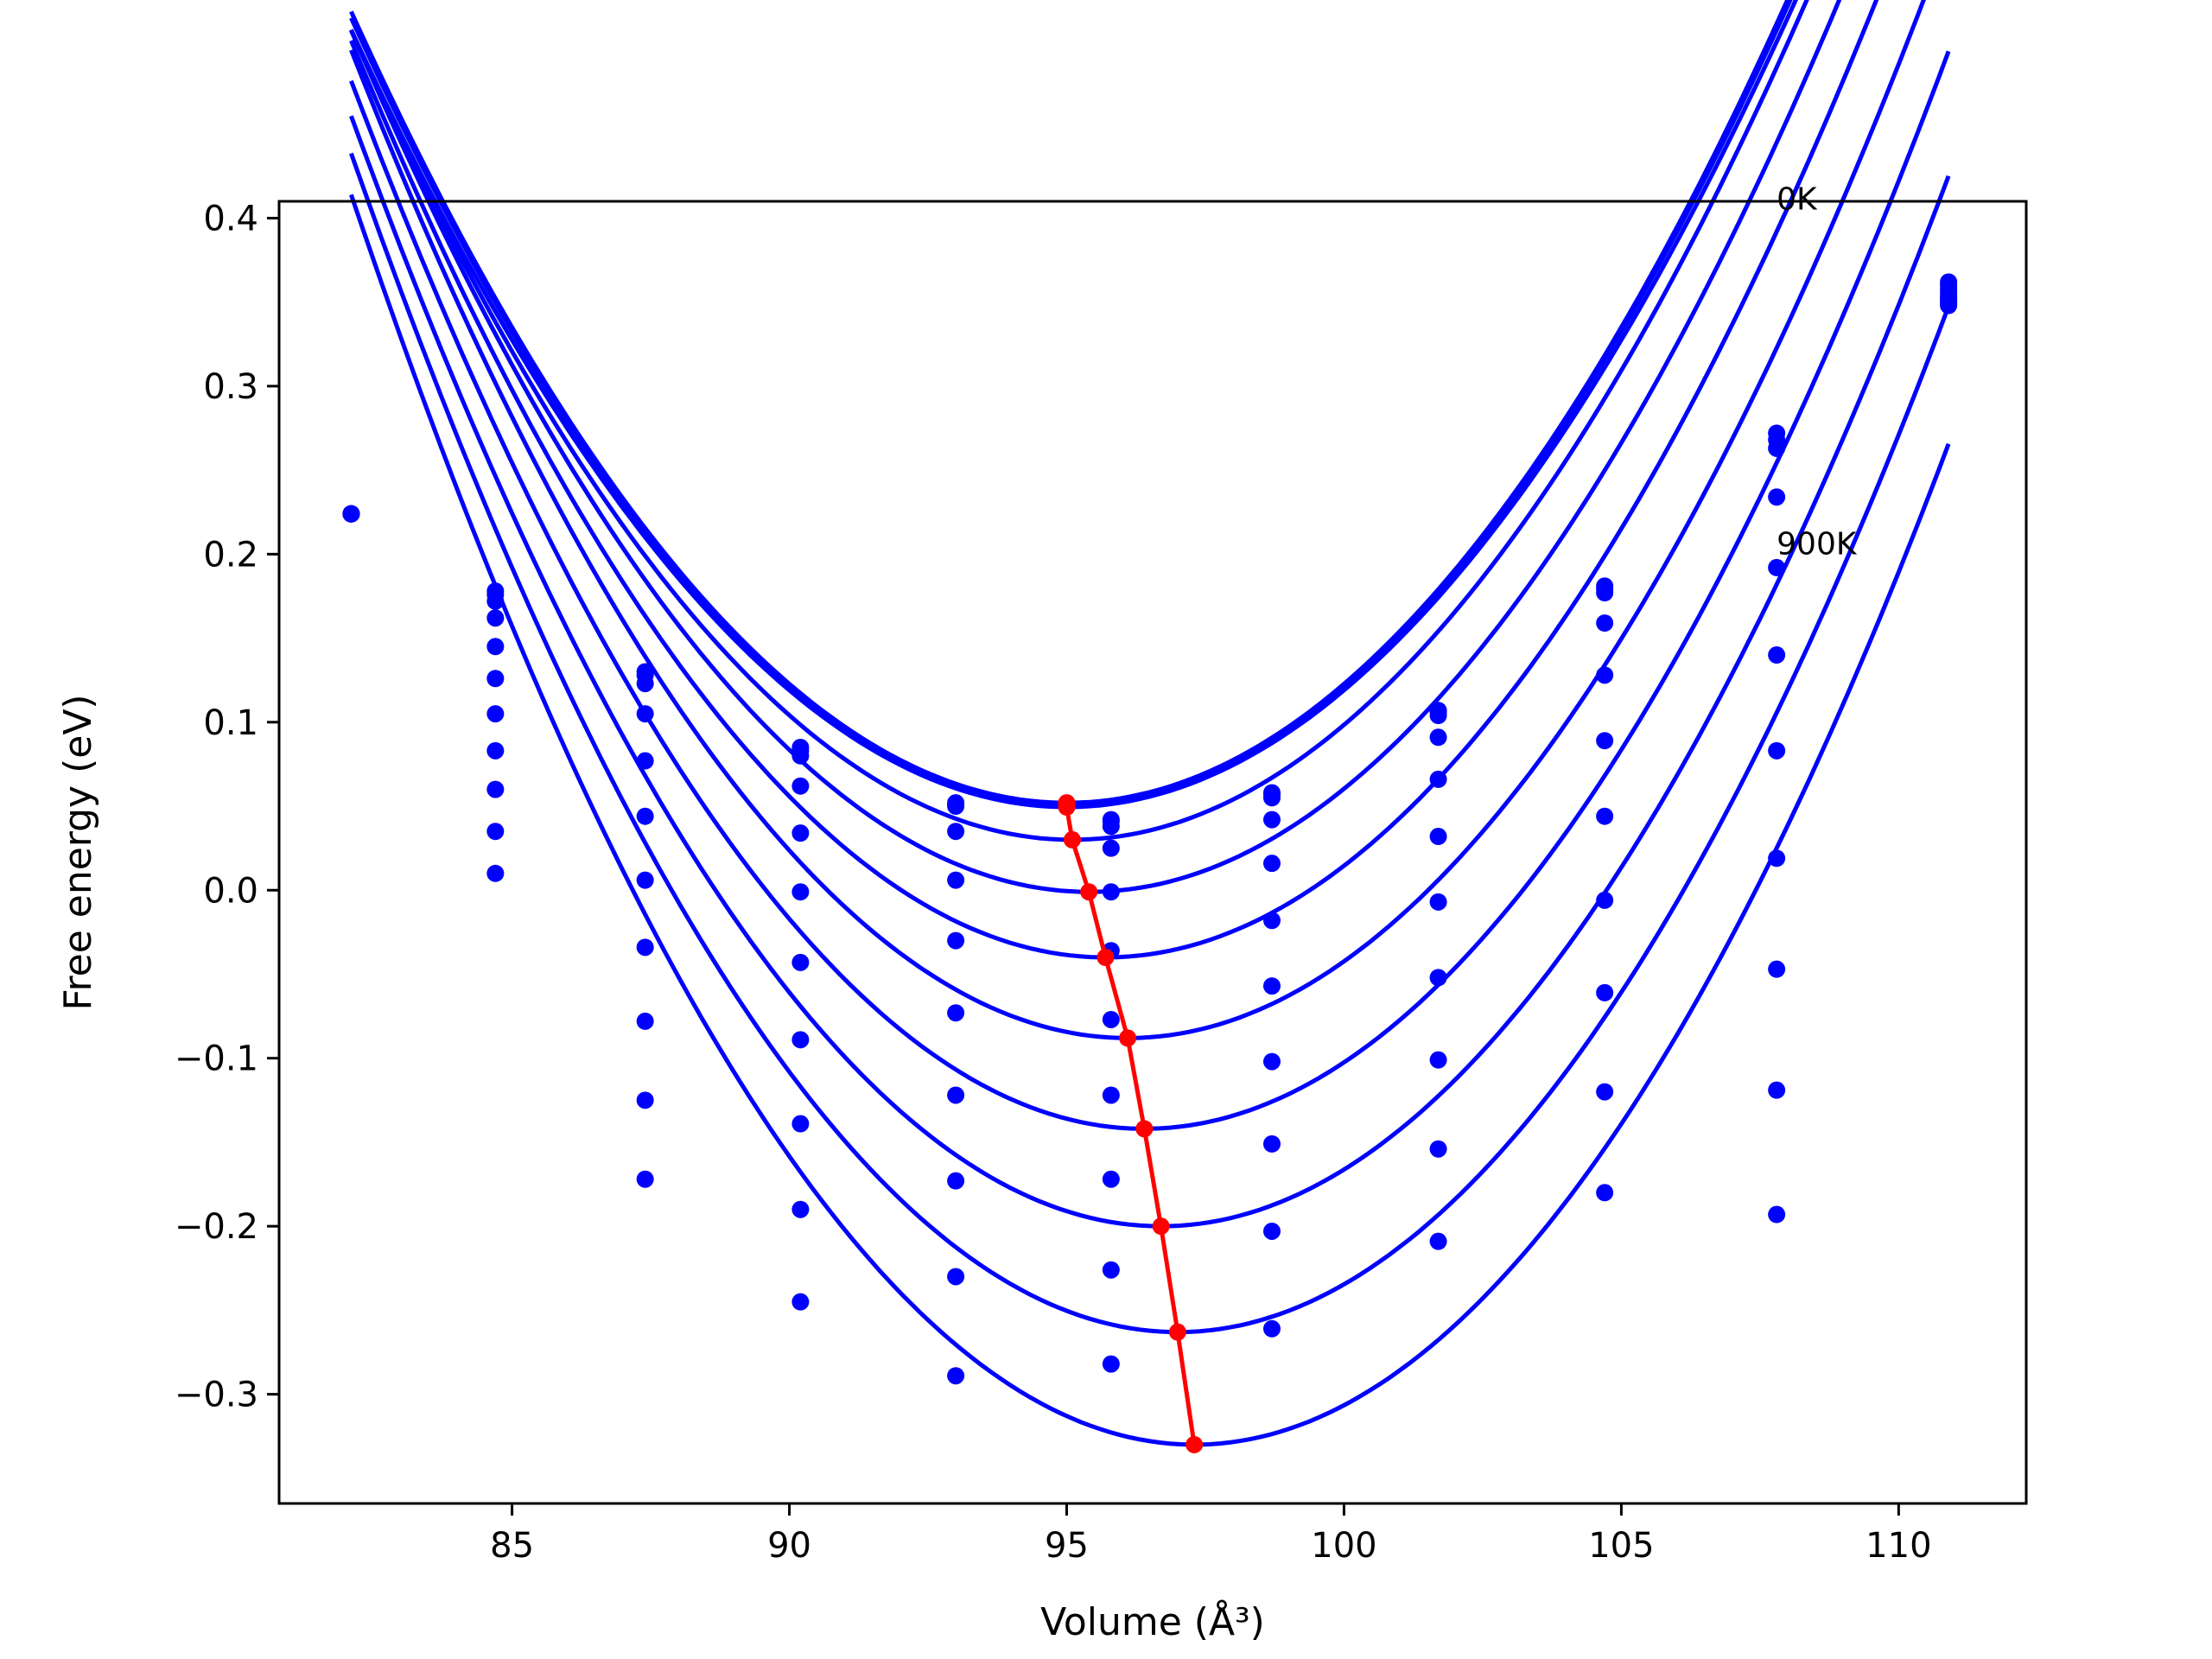 The height and width of the screenshot is (1659, 2212). Describe the element at coordinates (1343, 1546) in the screenshot. I see `x-tick-label: 100` at that location.